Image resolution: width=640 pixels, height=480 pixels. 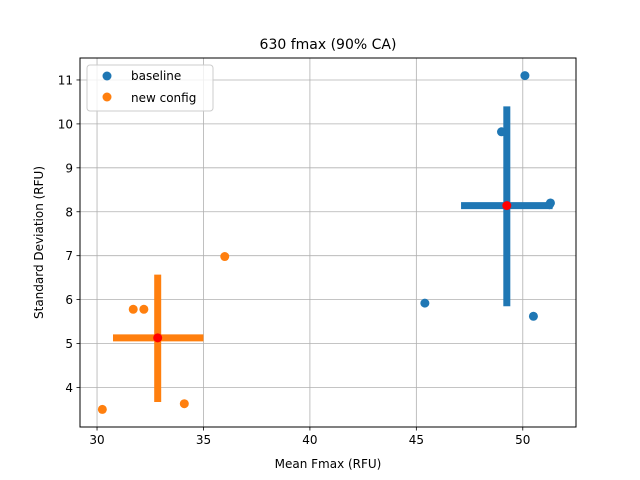 I want to click on legend: baseline new config, so click(x=150, y=88).